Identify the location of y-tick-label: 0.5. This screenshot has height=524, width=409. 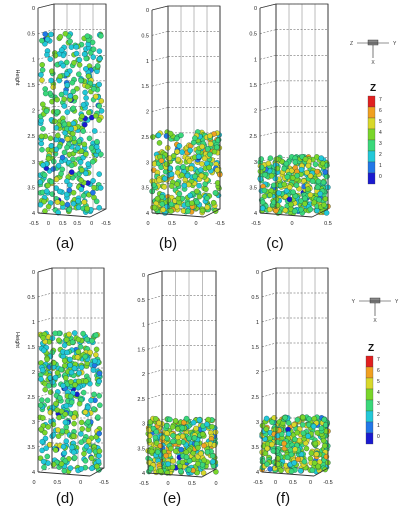
(253, 35).